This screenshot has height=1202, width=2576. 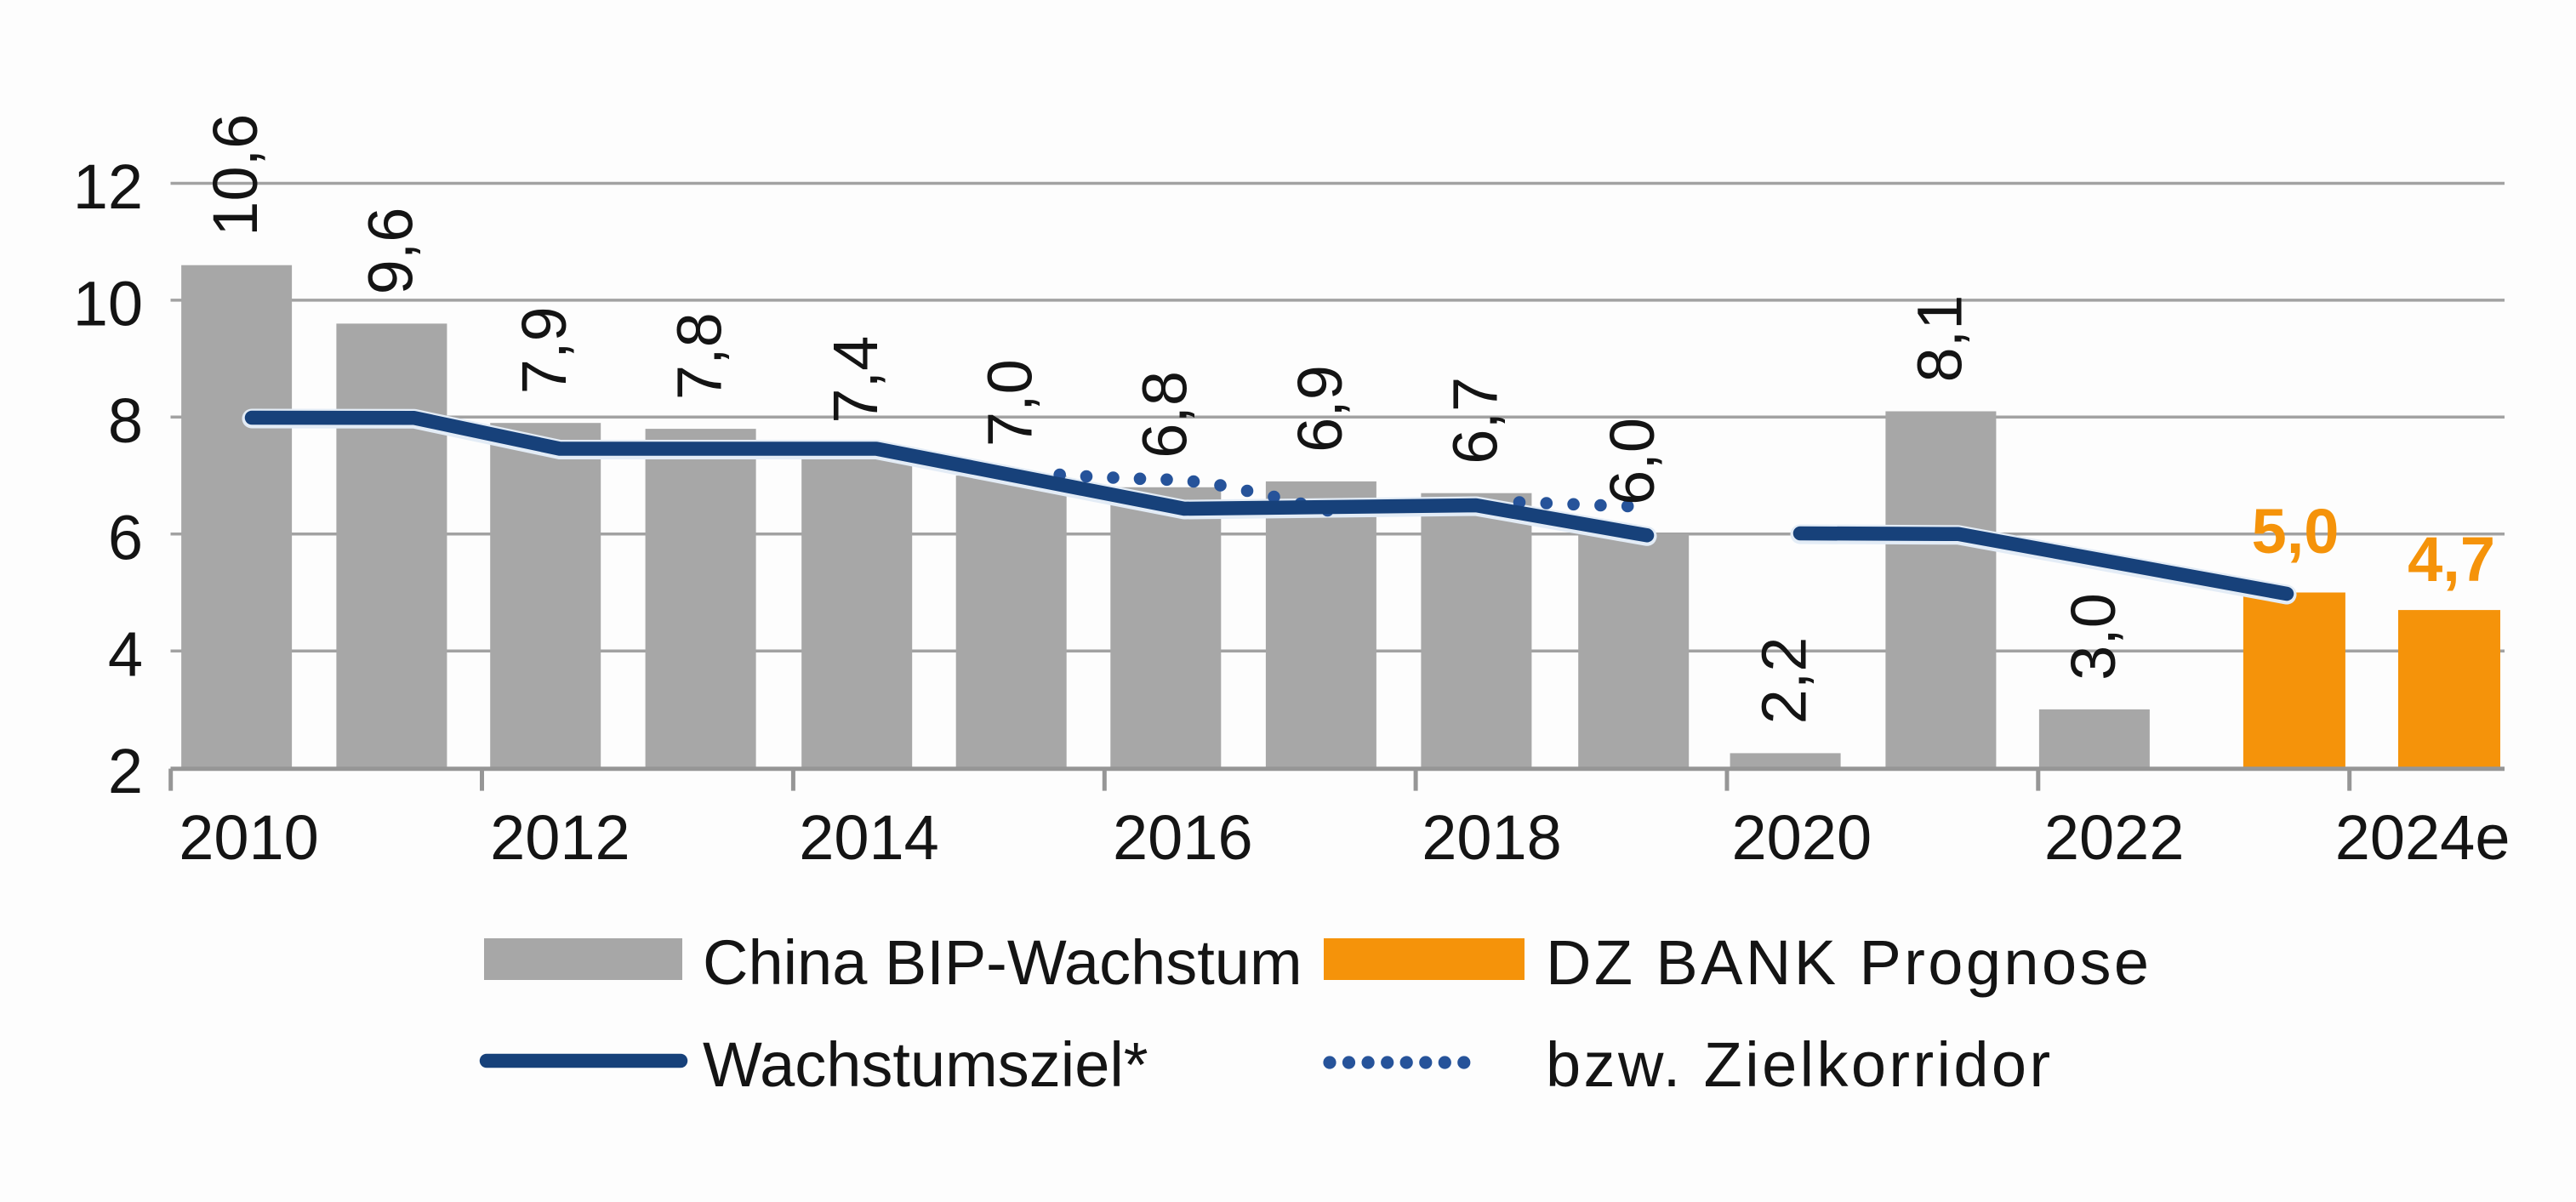 I want to click on svg-text: 3,0, so click(x=2093, y=637).